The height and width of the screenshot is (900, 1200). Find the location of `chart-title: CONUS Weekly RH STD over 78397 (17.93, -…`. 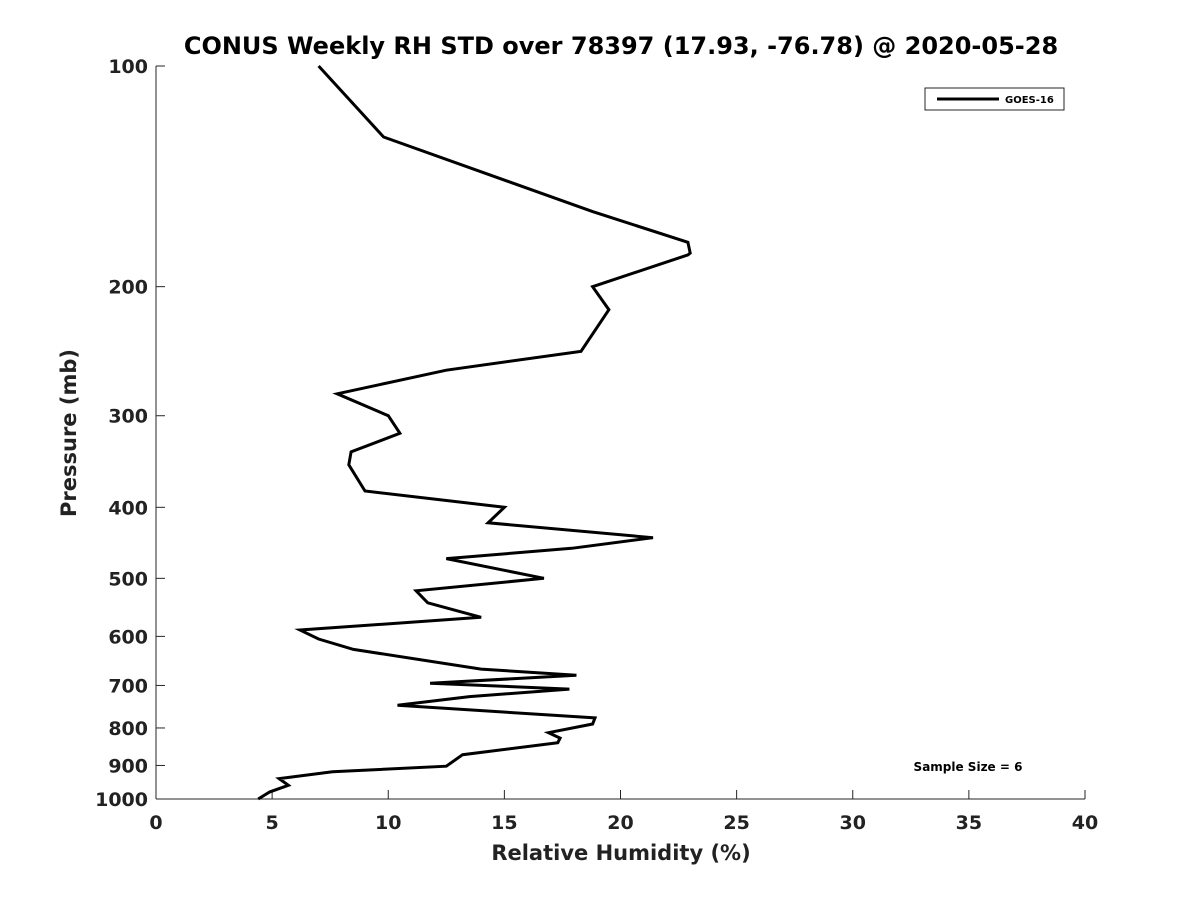

chart-title: CONUS Weekly RH STD over 78397 (17.93, -… is located at coordinates (621, 46).